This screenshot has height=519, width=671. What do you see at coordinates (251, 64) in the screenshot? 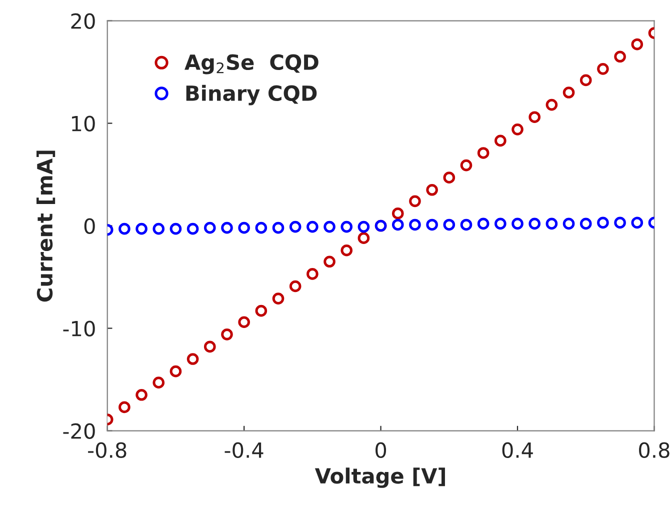
I see `legend-label: Ag$_{2}$Se CQD` at bounding box center [251, 64].